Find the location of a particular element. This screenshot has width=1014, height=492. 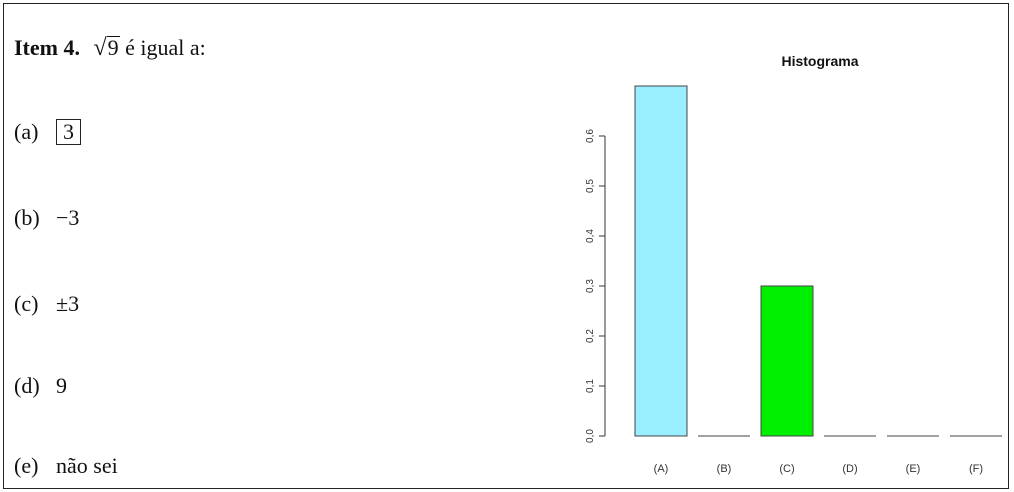

x-axis-labels: (A) (B) (C) (D) (E) (F) is located at coordinates (818, 469).